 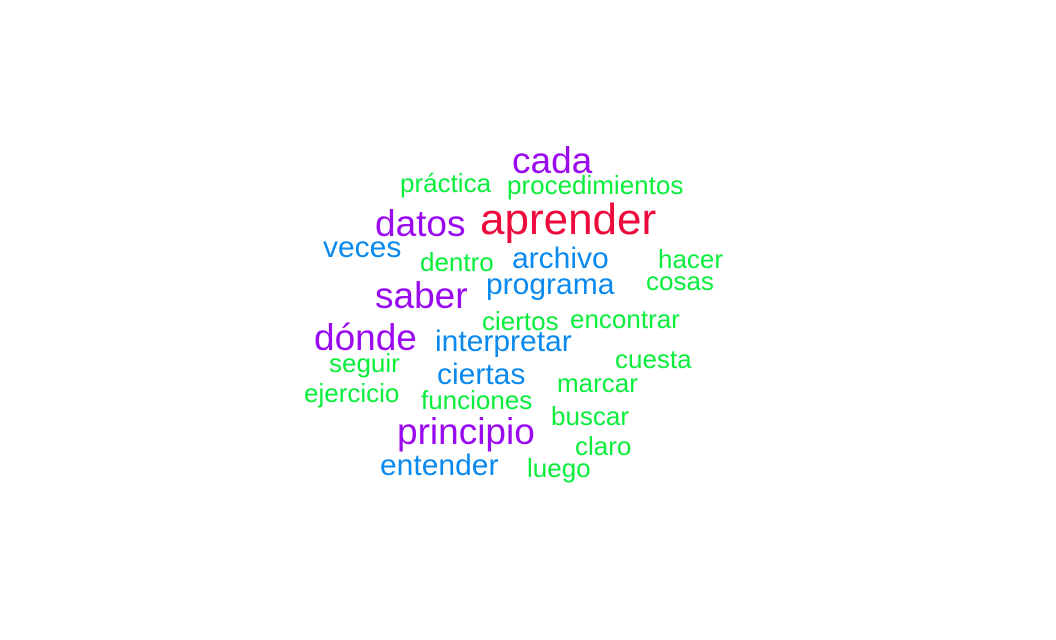 What do you see at coordinates (590, 416) in the screenshot?
I see `word-buscar: buscar` at bounding box center [590, 416].